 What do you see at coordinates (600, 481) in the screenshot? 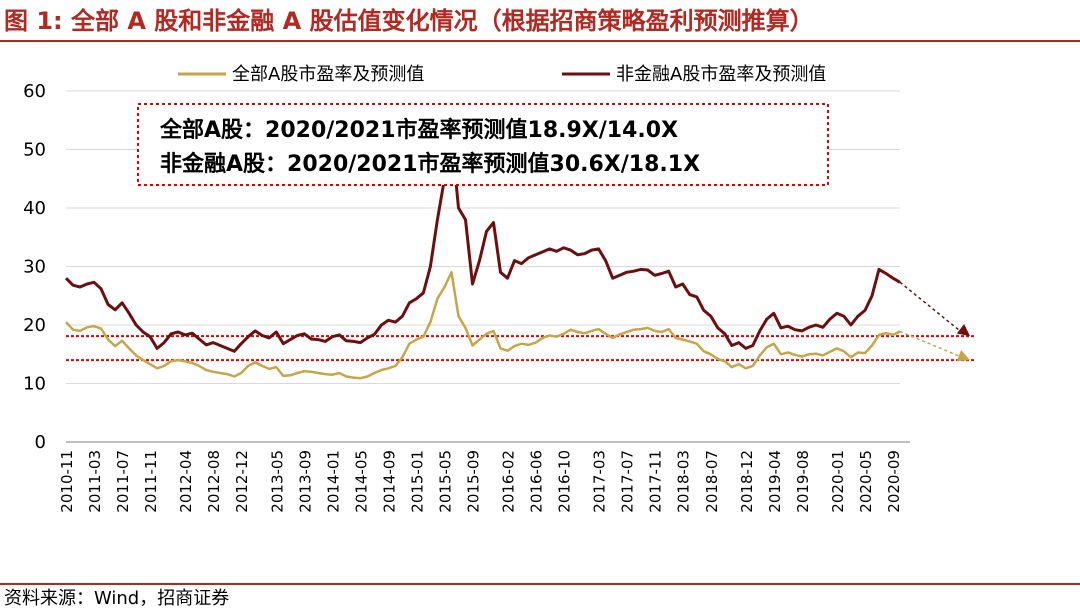
I see `x-tick-label: 2017-03` at bounding box center [600, 481].